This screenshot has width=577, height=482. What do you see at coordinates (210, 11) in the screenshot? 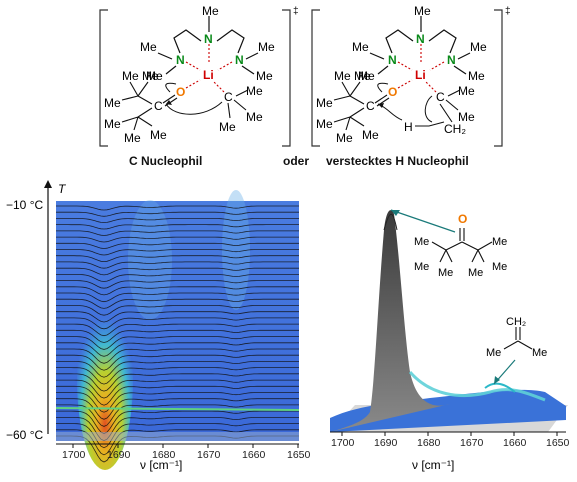
I see `left-me-top: Me` at bounding box center [210, 11].